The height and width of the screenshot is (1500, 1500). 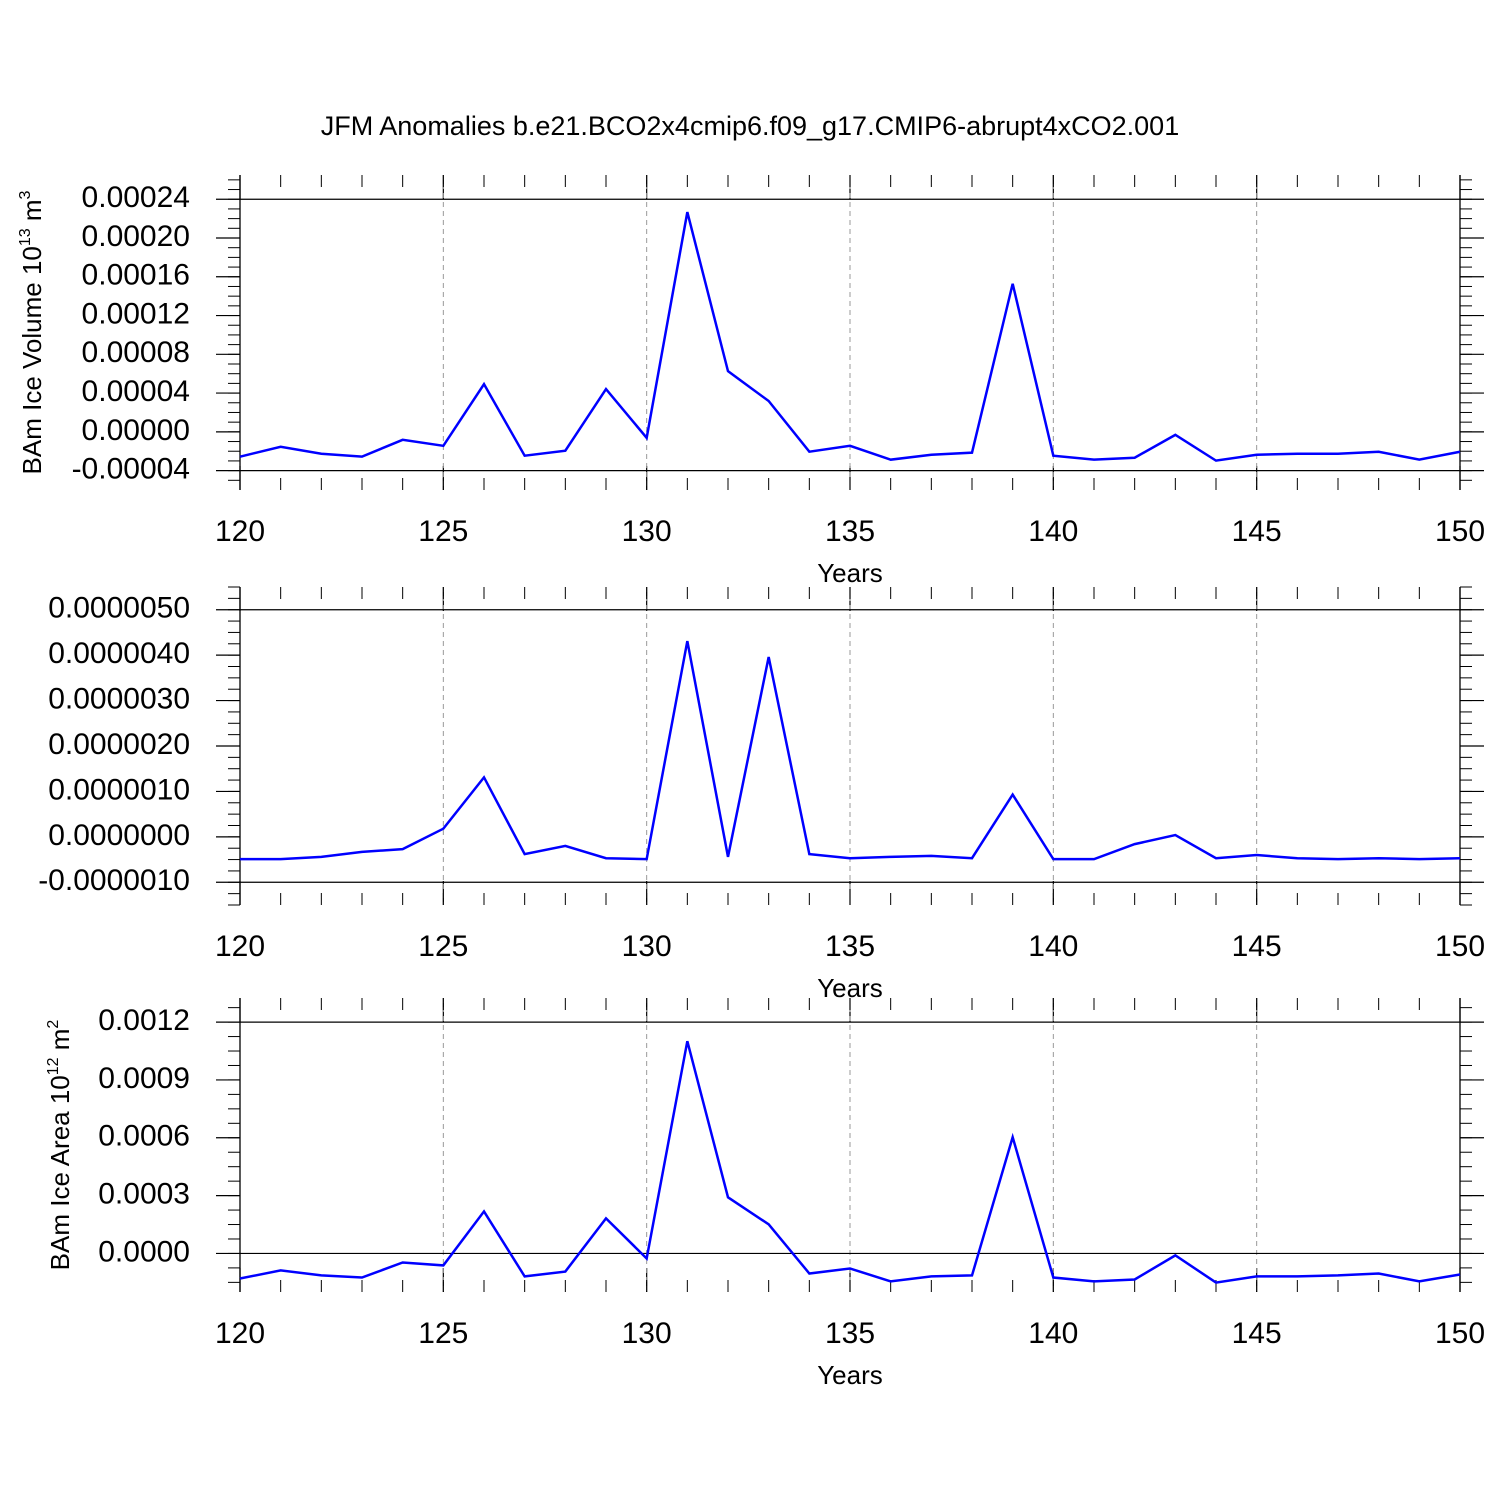 I want to click on y-tick-label: 0.0006, so click(x=144, y=1136).